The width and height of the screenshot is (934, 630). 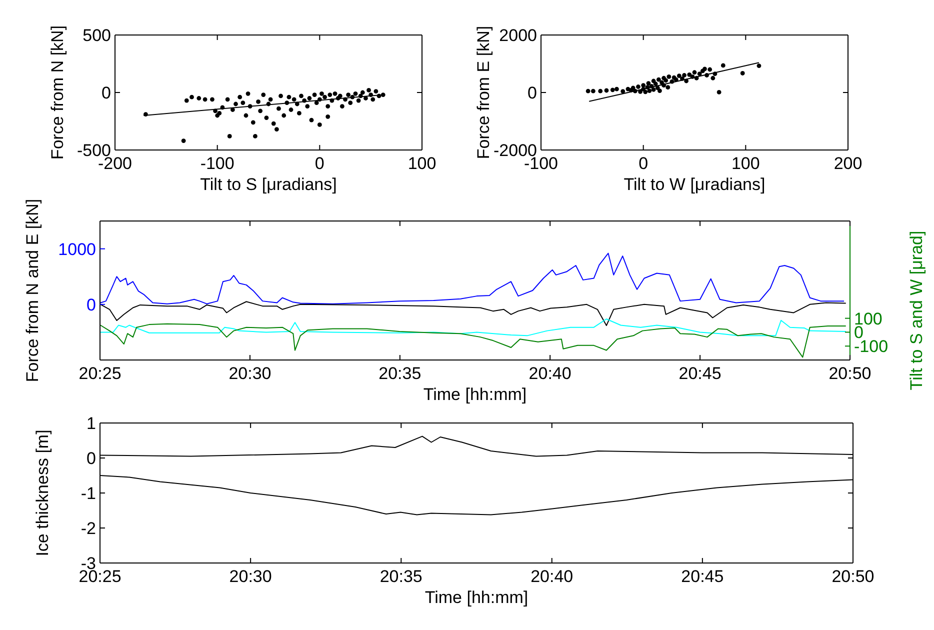 I want to click on y-tick-label: -2, so click(x=88, y=528).